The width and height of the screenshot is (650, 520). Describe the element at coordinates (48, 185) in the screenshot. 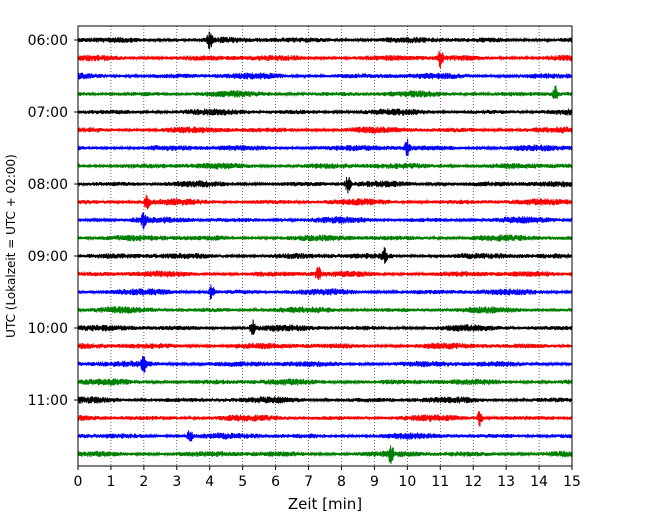

I see `y-tick-label: 08:00` at that location.